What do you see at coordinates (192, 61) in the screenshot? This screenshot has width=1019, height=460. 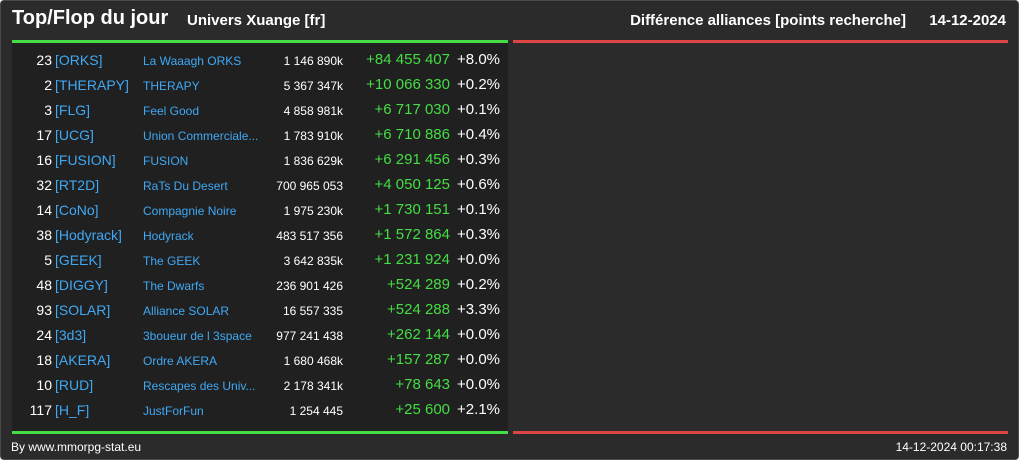 I see `alliance-name-link: La Waaagh ORKS` at bounding box center [192, 61].